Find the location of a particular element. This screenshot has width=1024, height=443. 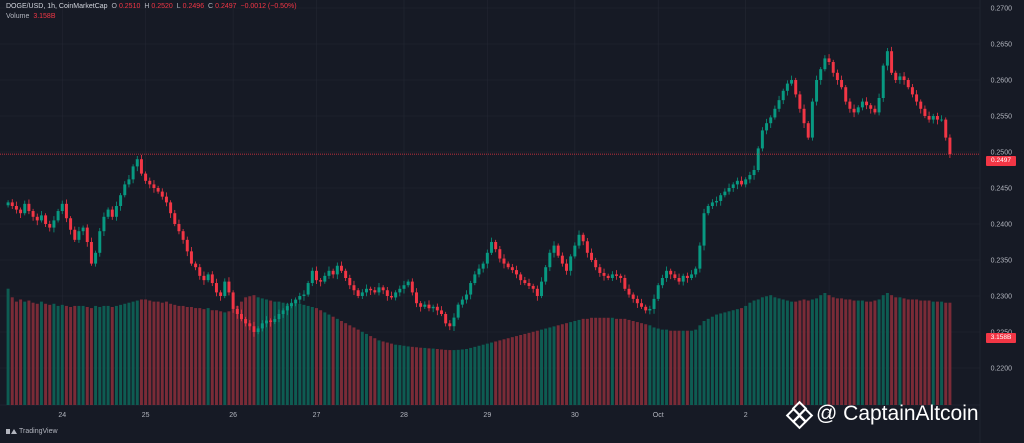

tradingview-icon is located at coordinates (11, 431).